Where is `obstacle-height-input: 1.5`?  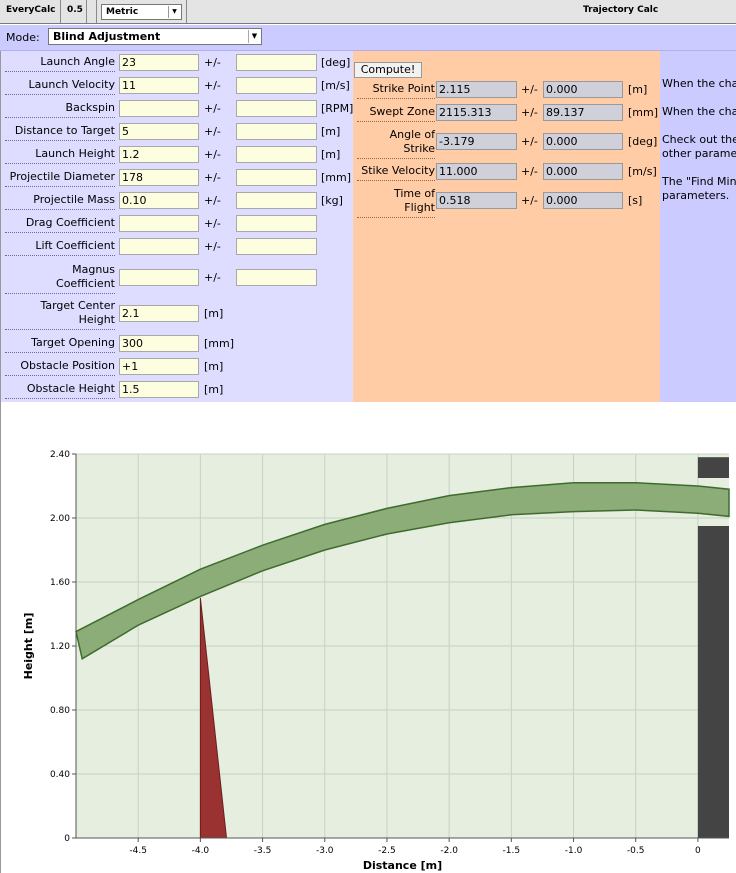
obstacle-height-input: 1.5 is located at coordinates (159, 389).